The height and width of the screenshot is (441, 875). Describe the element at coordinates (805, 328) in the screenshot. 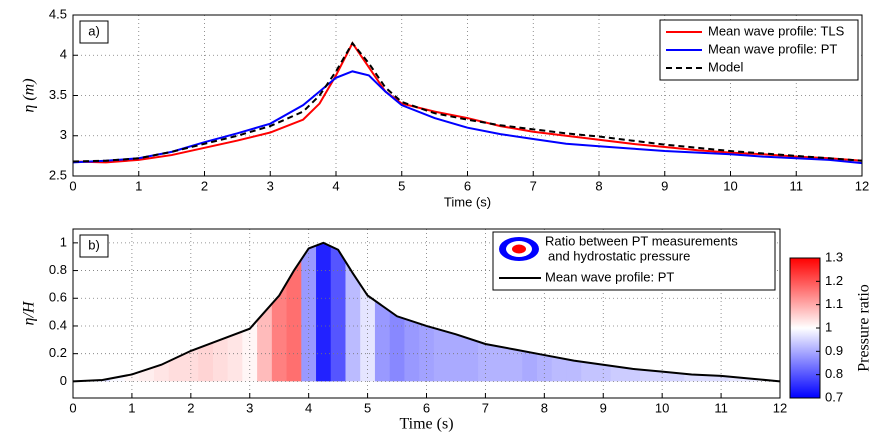

I see `colorbar` at that location.